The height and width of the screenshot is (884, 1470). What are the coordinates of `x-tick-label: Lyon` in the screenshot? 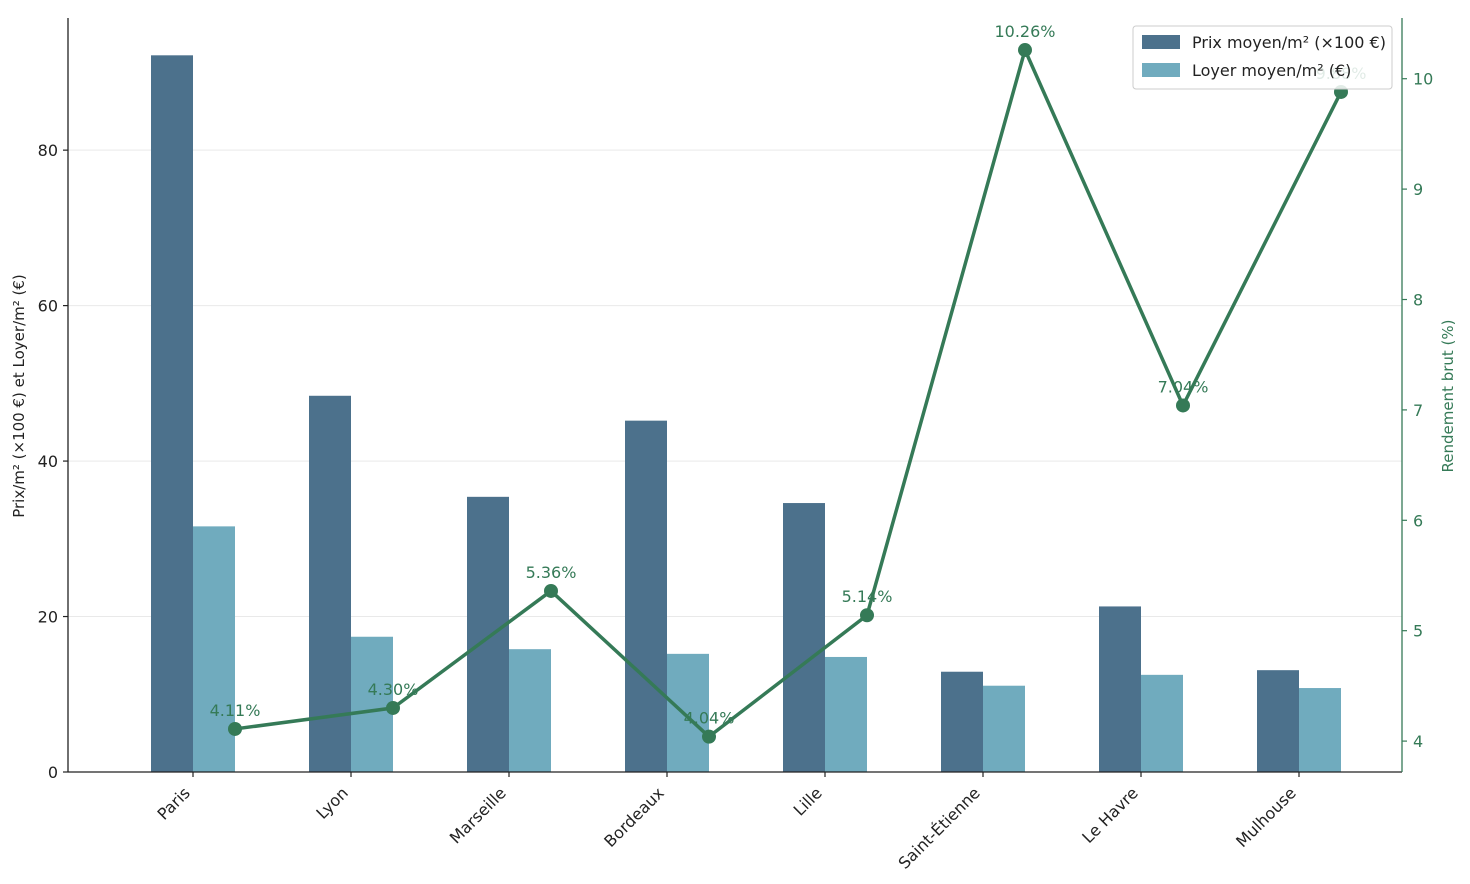 It's located at (331, 802).